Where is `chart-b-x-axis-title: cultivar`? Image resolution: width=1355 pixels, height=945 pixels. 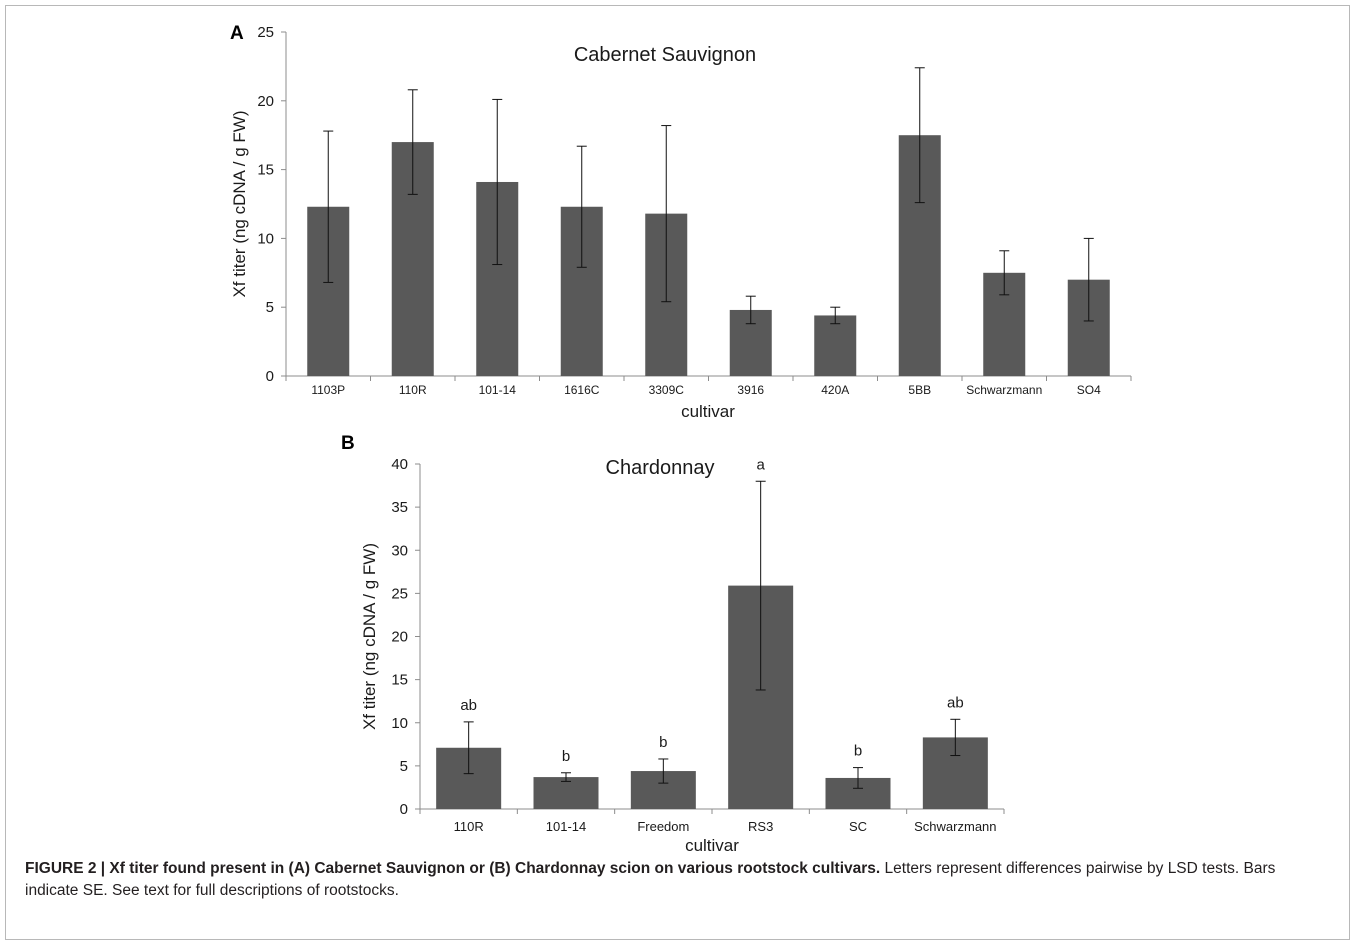 chart-b-x-axis-title: cultivar is located at coordinates (712, 845).